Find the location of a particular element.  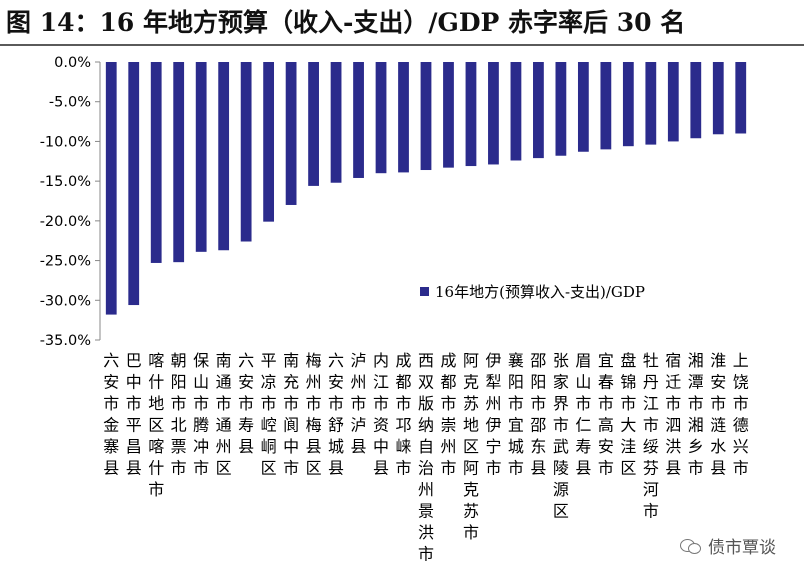

category-label: 成都市崇州市 is located at coordinates (448, 414).